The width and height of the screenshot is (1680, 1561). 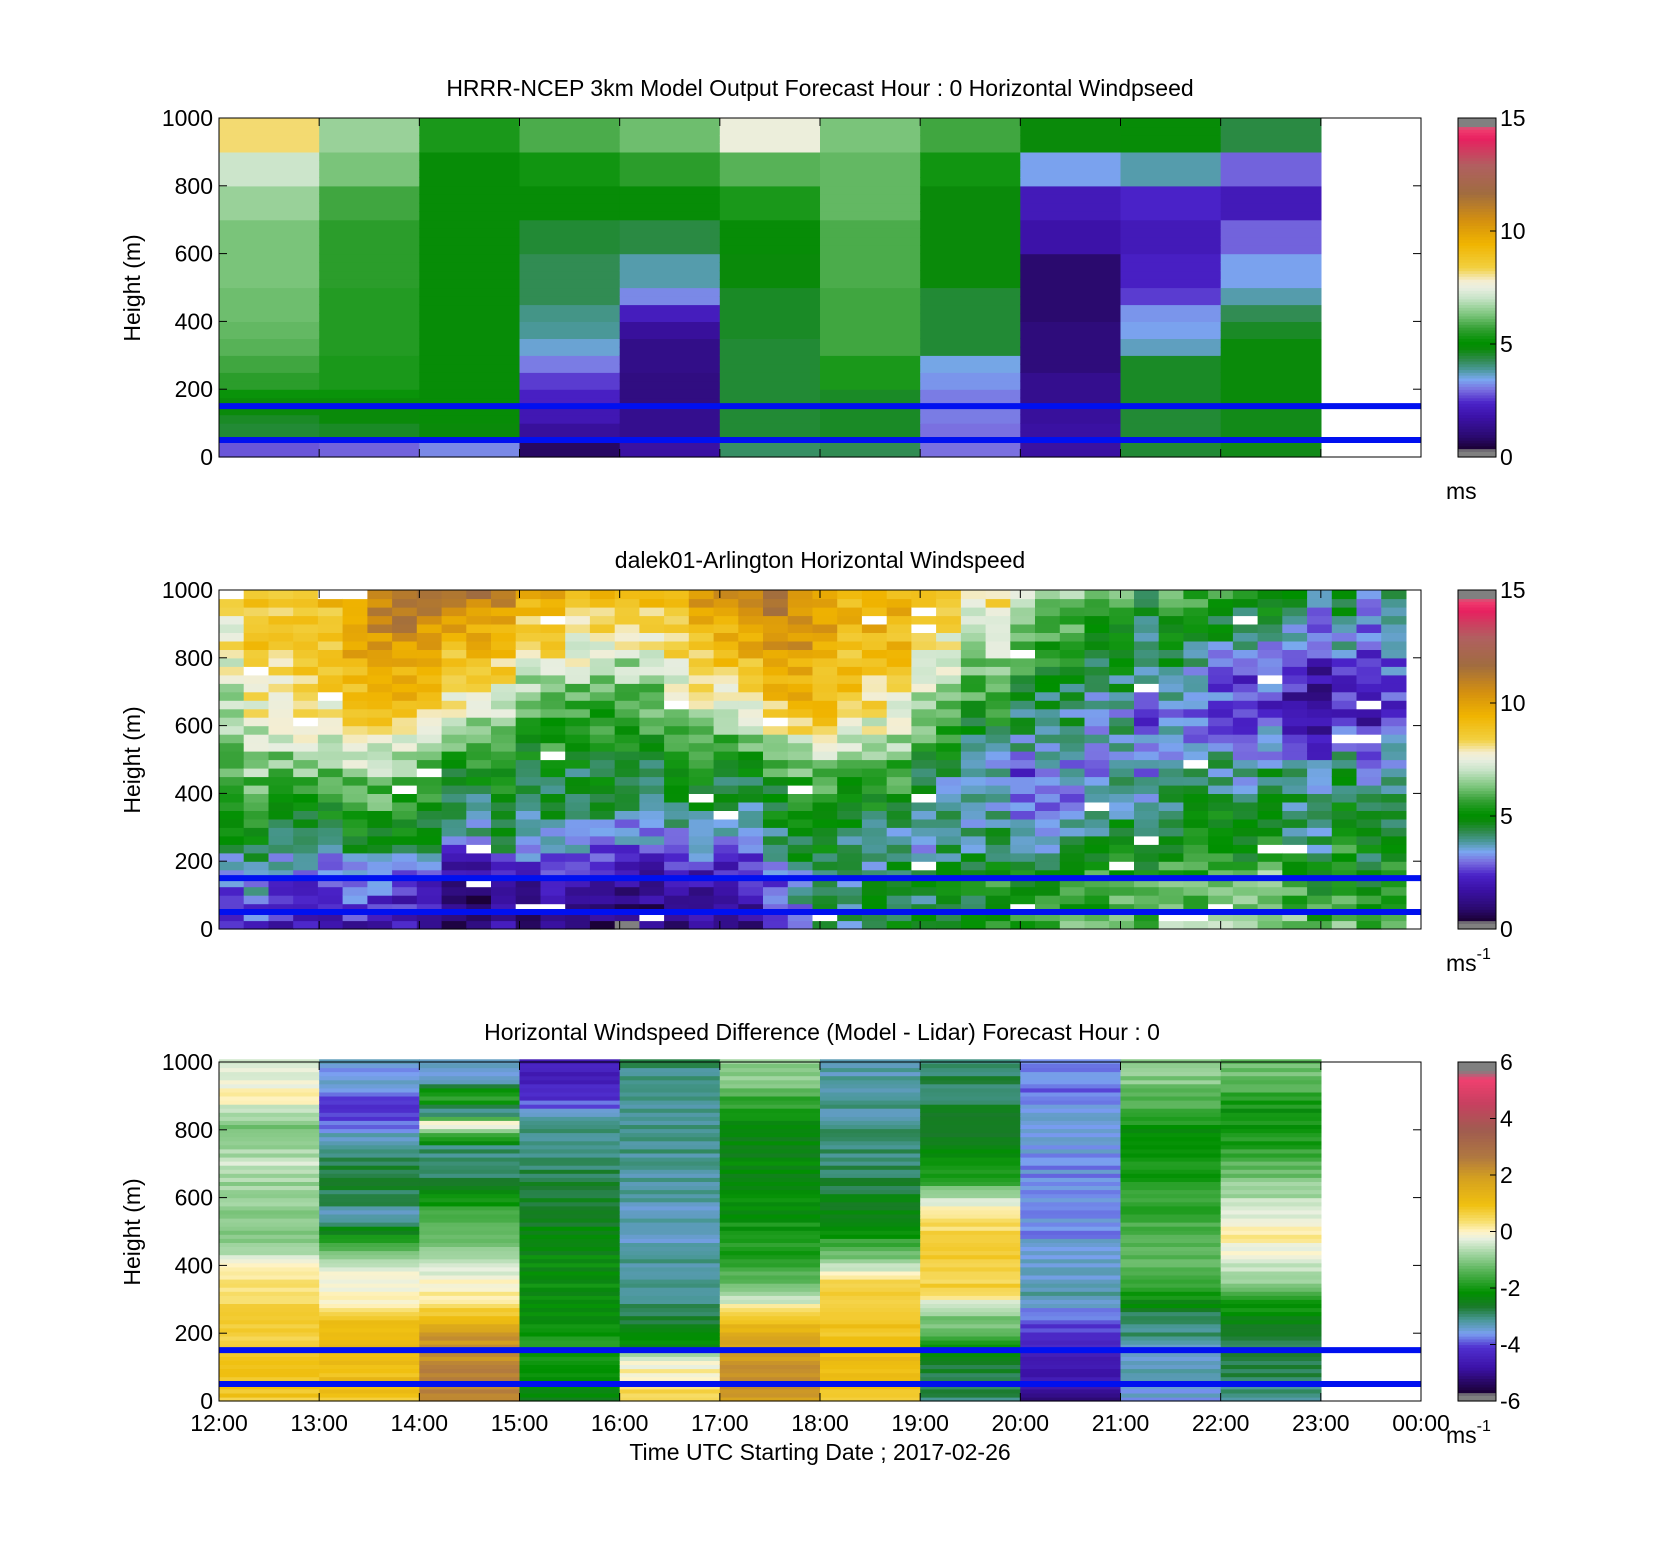 What do you see at coordinates (219, 1423) in the screenshot?
I see `xtick-label: 12:00` at bounding box center [219, 1423].